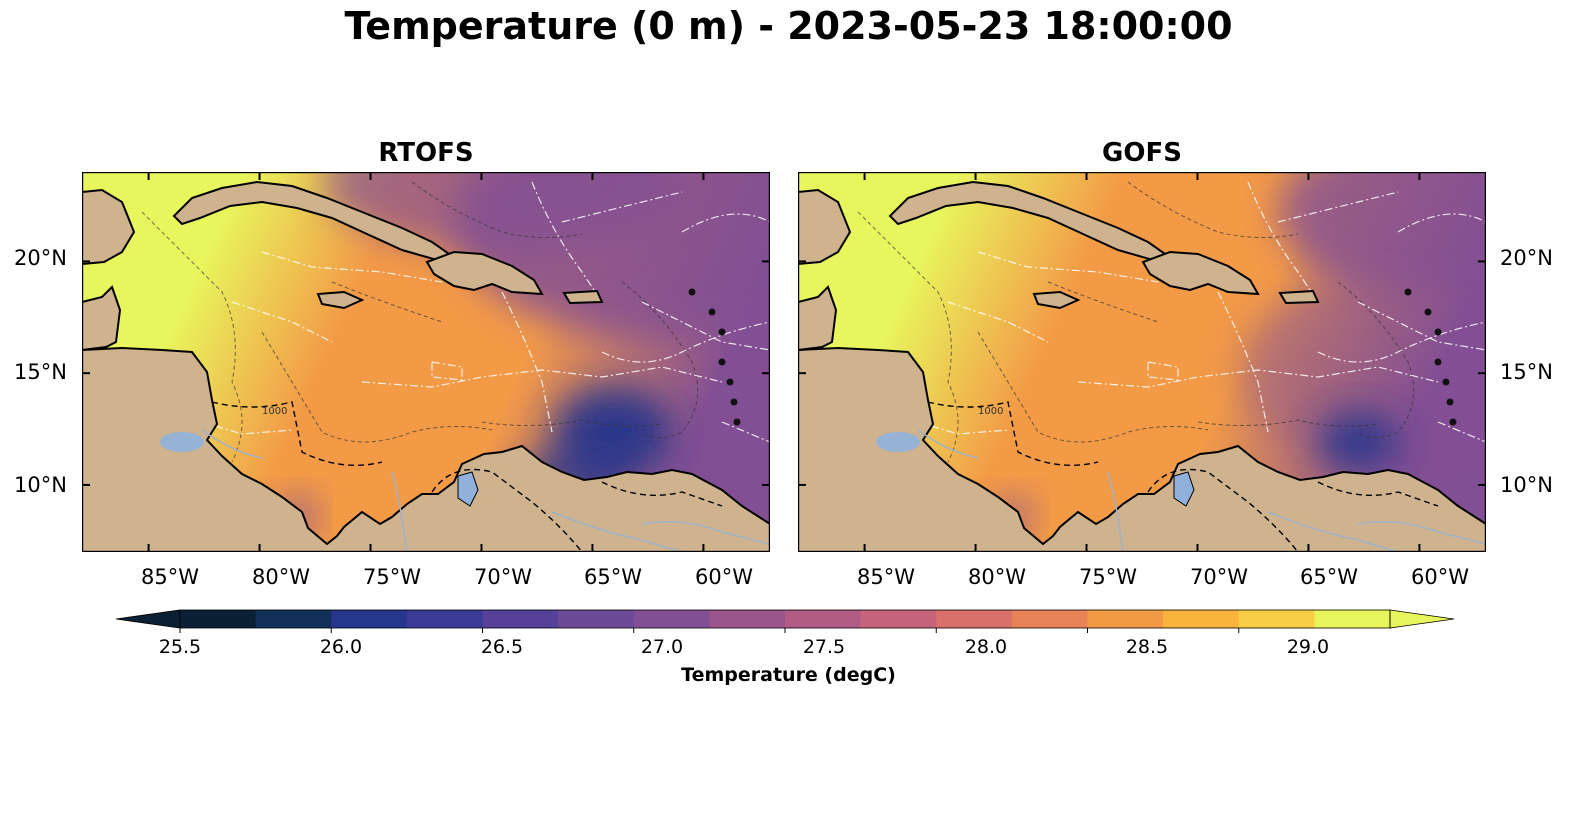  I want to click on colorbar-tick-label: 26.0, so click(341, 647).